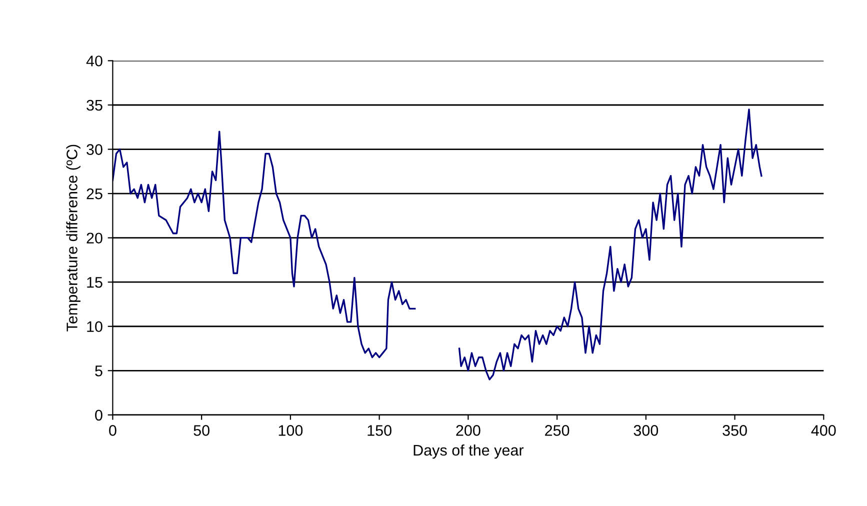 The width and height of the screenshot is (867, 506). What do you see at coordinates (94, 61) in the screenshot?
I see `y-tick-label: 40` at bounding box center [94, 61].